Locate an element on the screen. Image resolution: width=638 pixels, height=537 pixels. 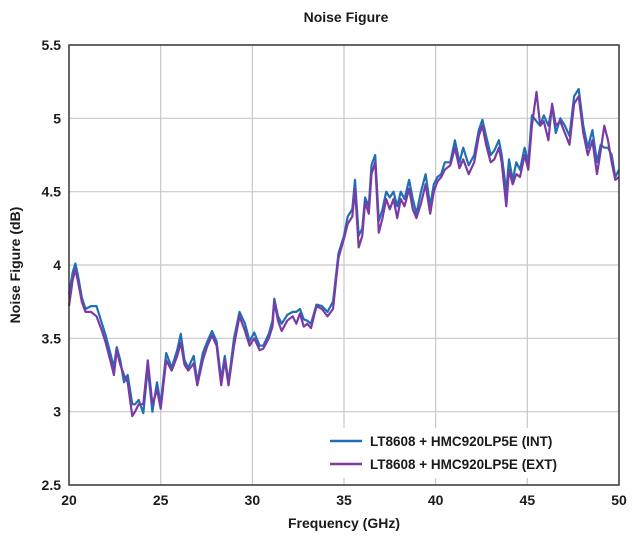
x-tick-labels: 20 25 30 35 40 45 50 is located at coordinates (344, 500).